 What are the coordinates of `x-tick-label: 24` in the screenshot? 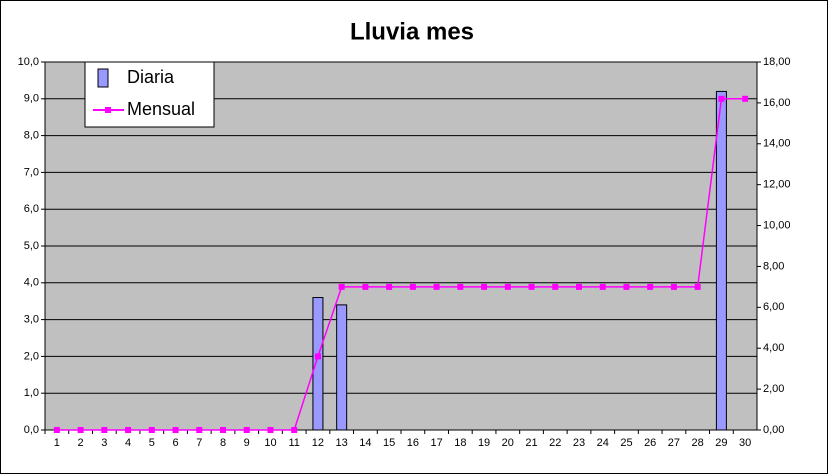 It's located at (603, 443).